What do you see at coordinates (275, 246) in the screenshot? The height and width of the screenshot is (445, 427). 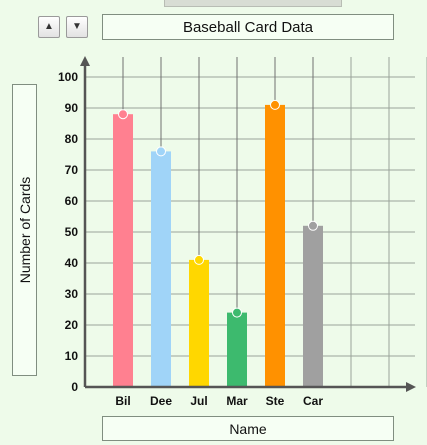 I see `bar-ste` at bounding box center [275, 246].